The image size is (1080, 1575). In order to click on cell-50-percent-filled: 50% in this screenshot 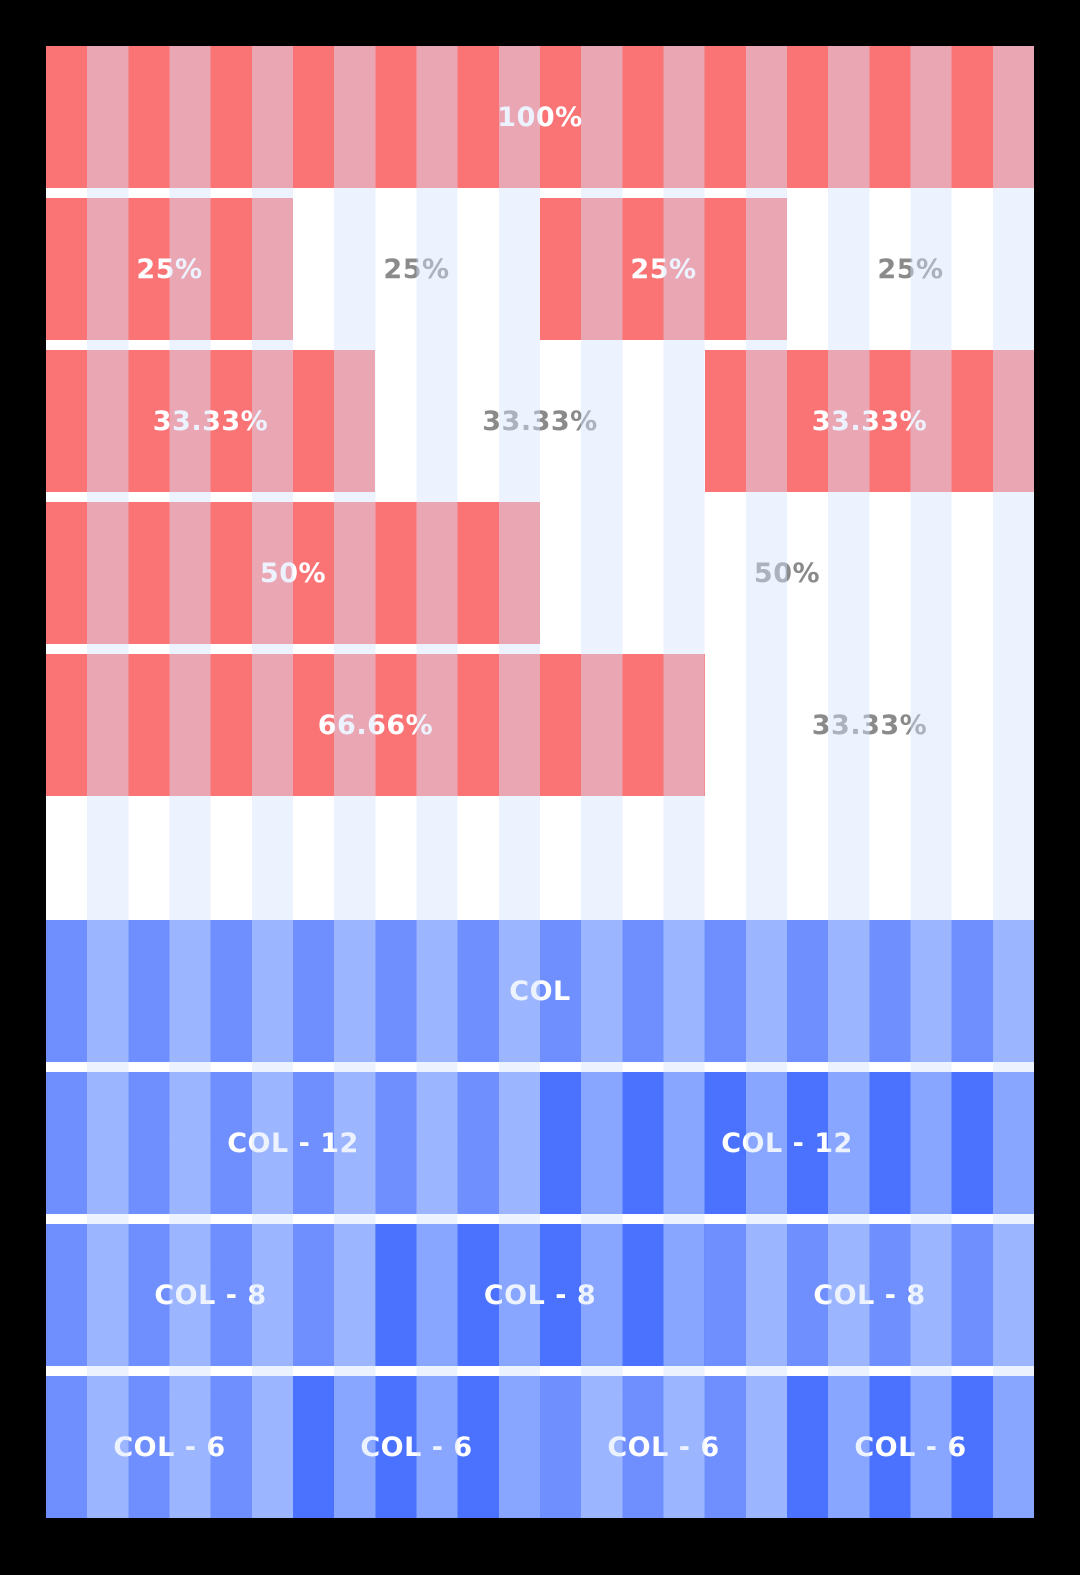, I will do `click(293, 573)`.